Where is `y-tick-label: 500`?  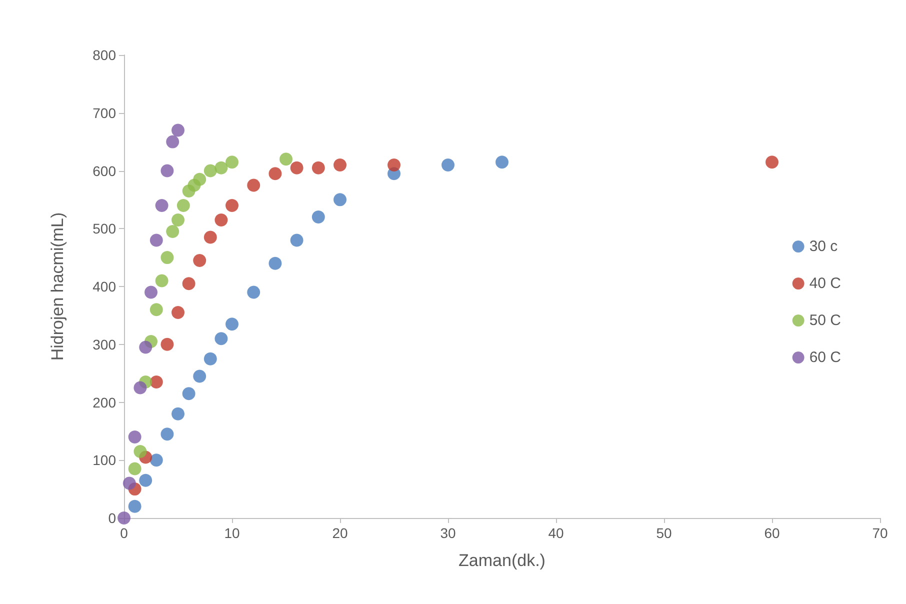 y-tick-label: 500 is located at coordinates (104, 228).